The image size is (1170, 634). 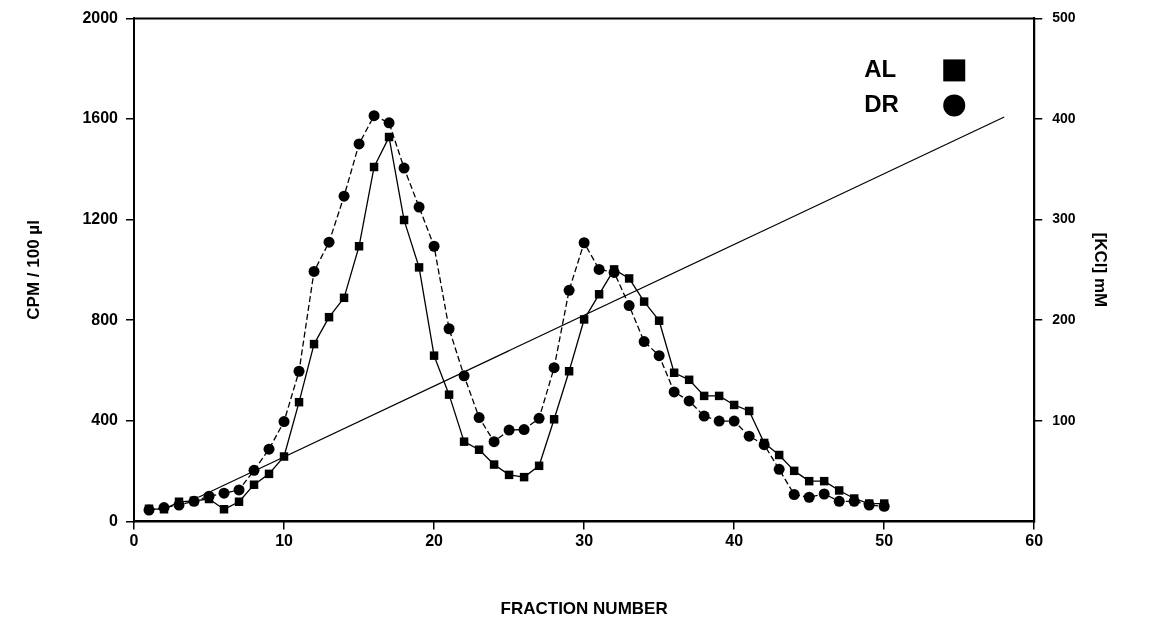 I want to click on x-tick-label: 60, so click(x=1034, y=541).